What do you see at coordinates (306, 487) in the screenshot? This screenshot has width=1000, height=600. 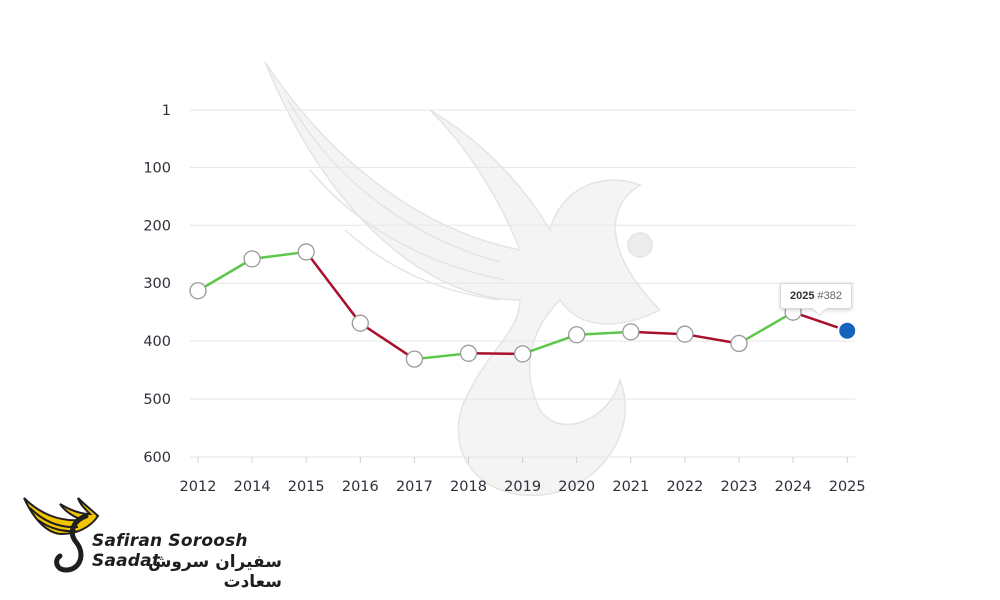 I see `x-tick-label: 2015` at bounding box center [306, 487].